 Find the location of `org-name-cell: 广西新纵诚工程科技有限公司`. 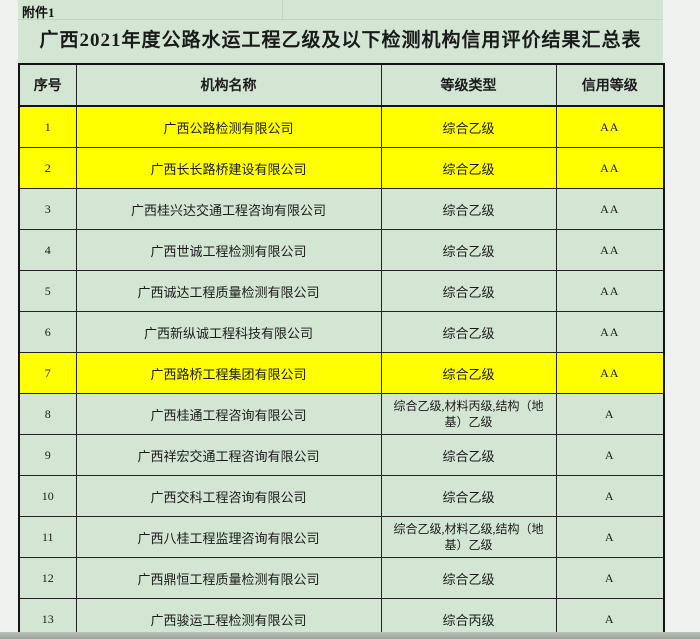

org-name-cell: 广西新纵诚工程科技有限公司 is located at coordinates (228, 332).